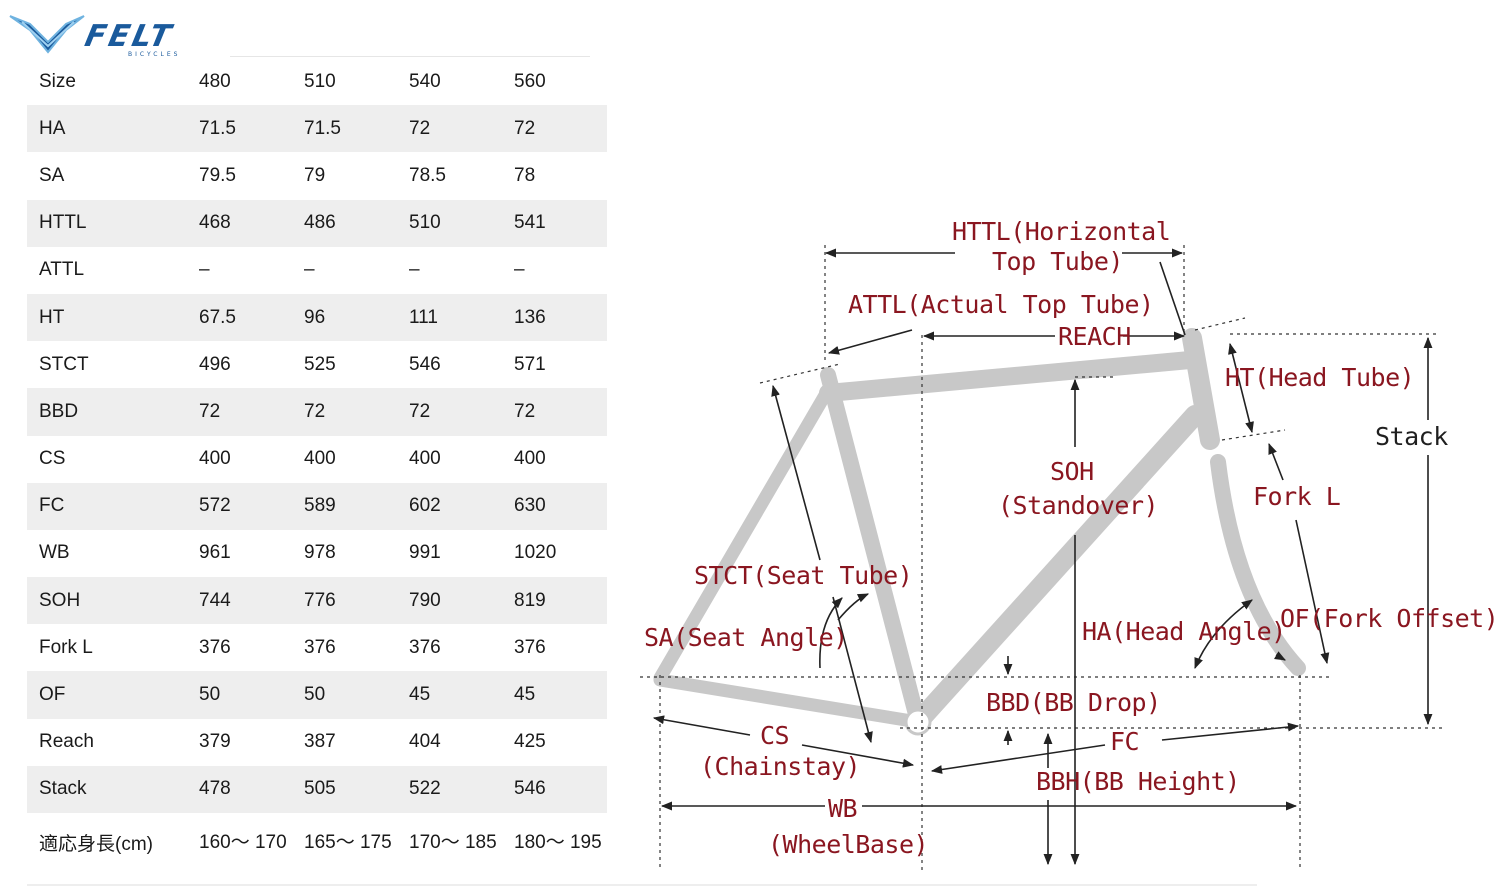  I want to click on table-row: Size 480 510 540 560, so click(317, 81).